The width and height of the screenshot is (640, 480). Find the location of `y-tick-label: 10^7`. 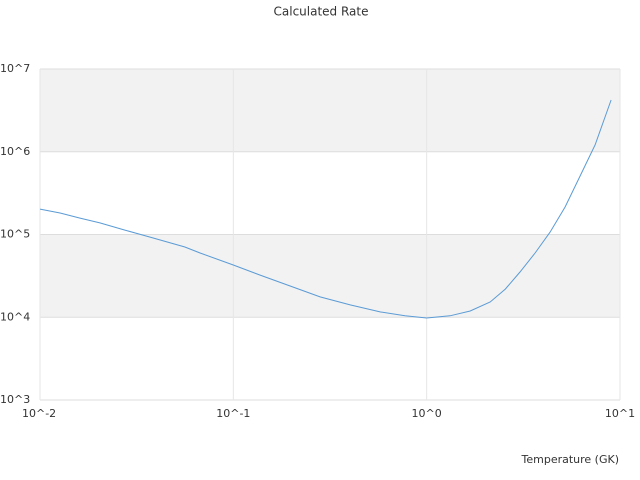

y-tick-label: 10^7 is located at coordinates (15, 68).